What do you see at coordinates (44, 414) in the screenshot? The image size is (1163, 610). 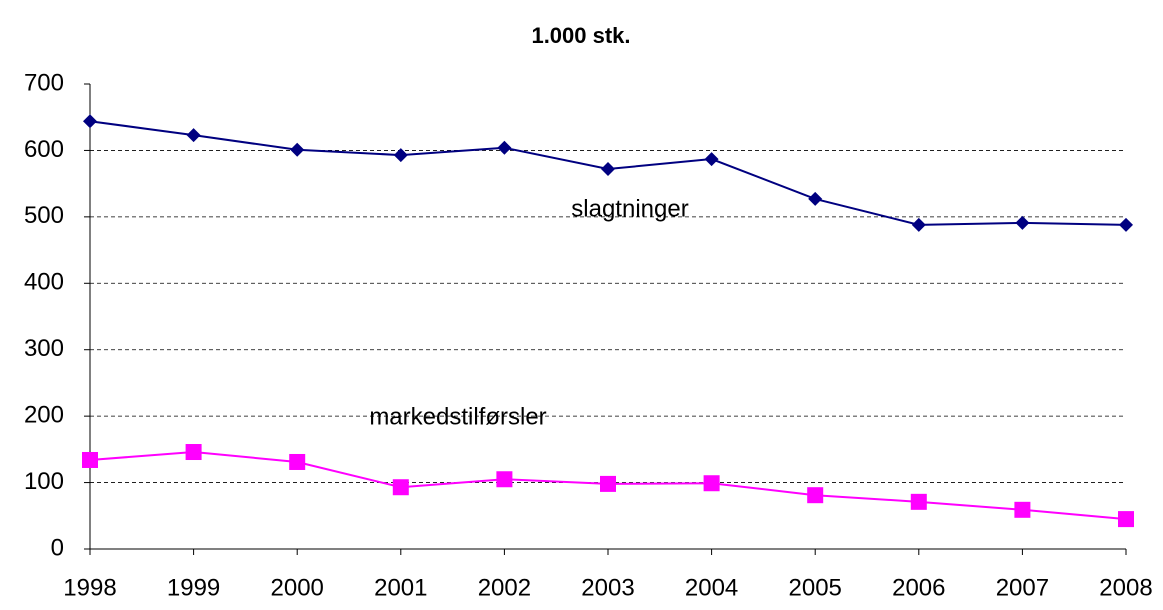 I see `y-tick-label: 200` at bounding box center [44, 414].